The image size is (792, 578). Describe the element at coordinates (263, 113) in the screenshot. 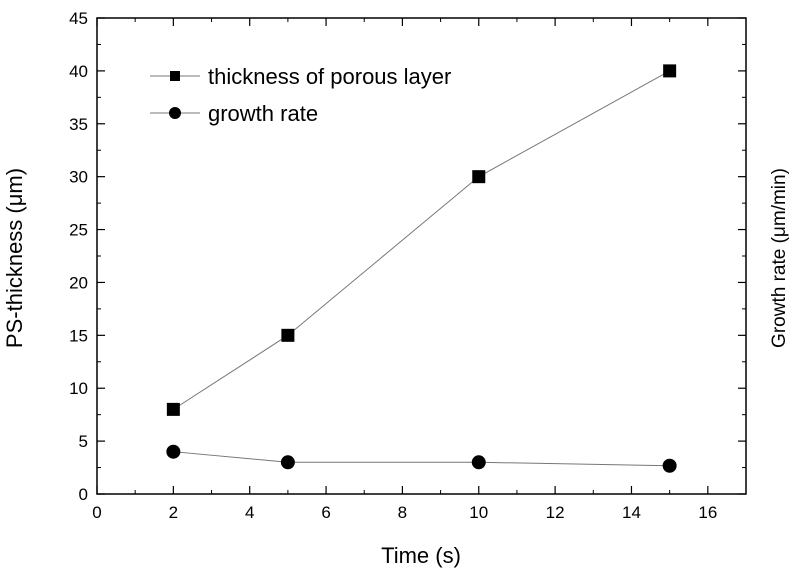

I see `legend-label: growth rate` at that location.